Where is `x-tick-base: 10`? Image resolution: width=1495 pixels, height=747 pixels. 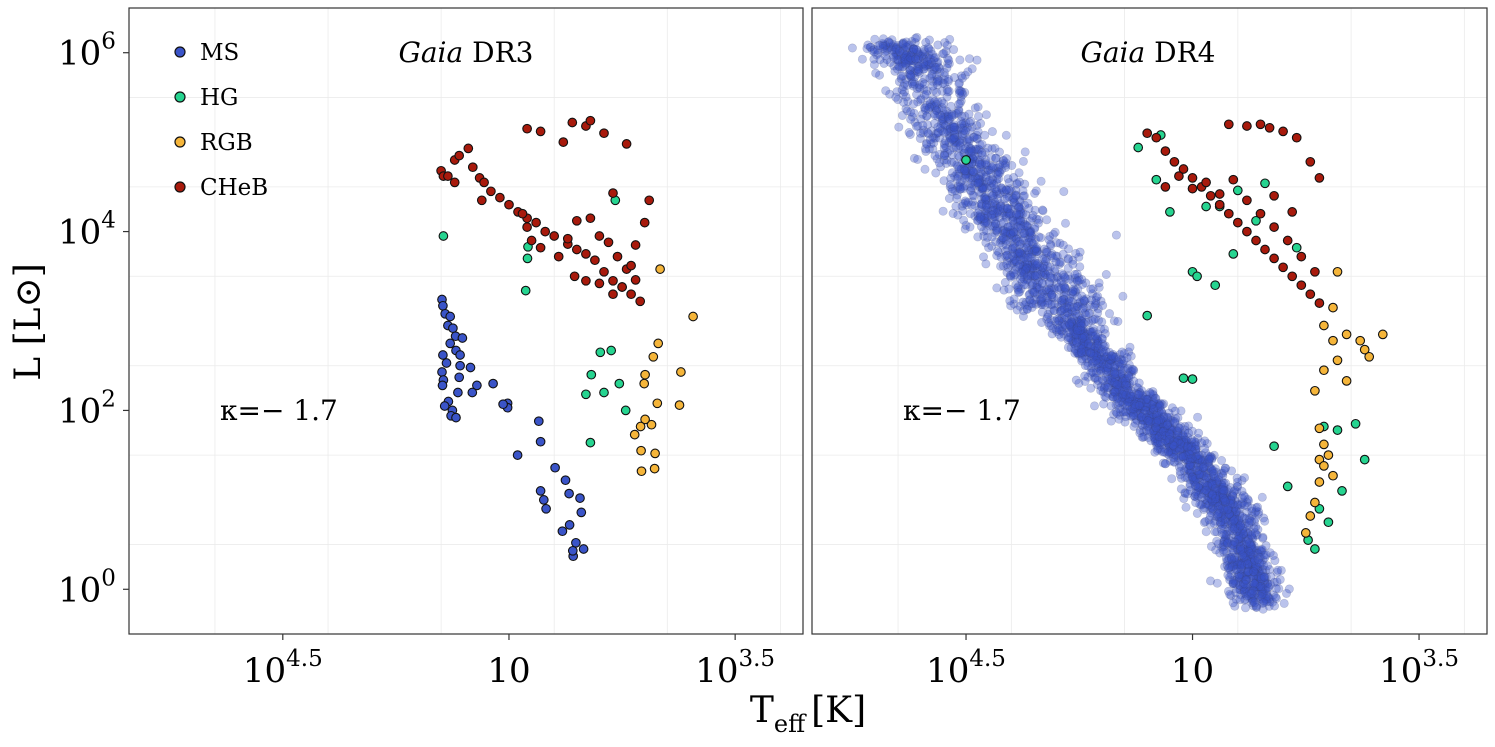 x-tick-base: 10 is located at coordinates (264, 671).